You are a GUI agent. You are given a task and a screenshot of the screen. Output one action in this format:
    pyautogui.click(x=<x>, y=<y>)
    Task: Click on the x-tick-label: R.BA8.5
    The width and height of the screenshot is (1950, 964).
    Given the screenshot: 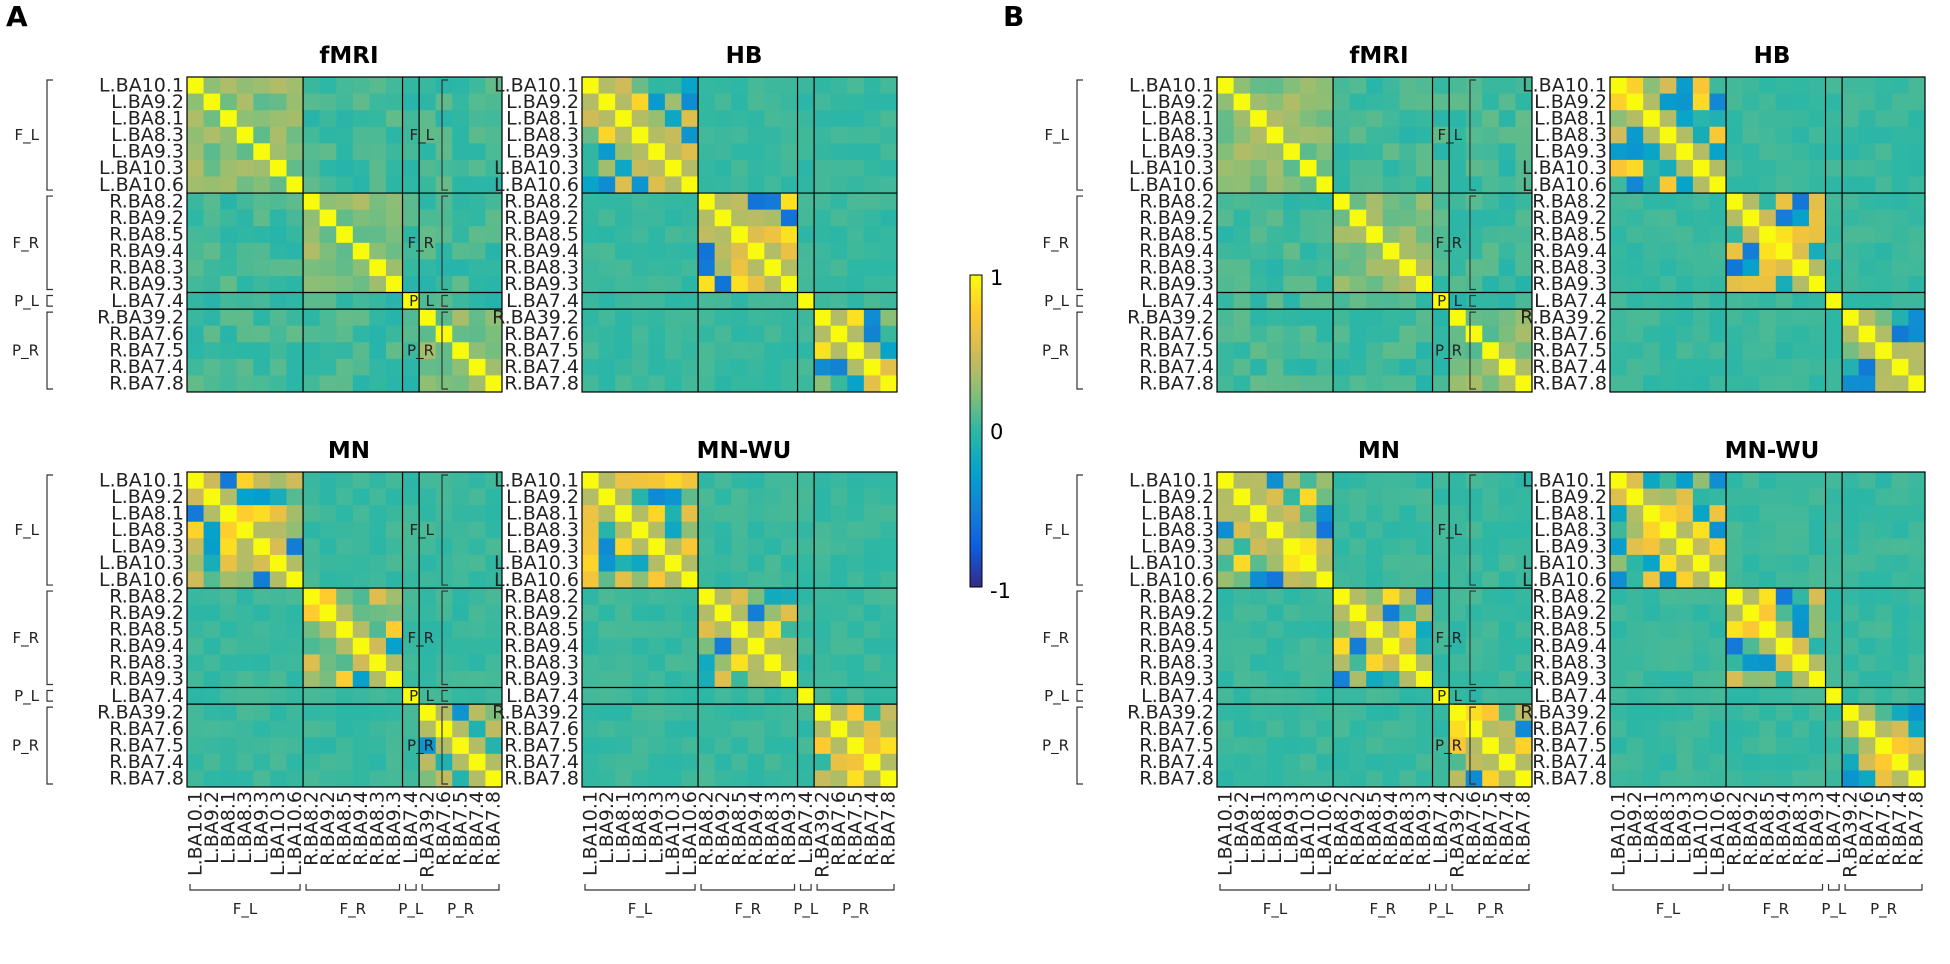 What is the action you would take?
    pyautogui.click(x=740, y=828)
    